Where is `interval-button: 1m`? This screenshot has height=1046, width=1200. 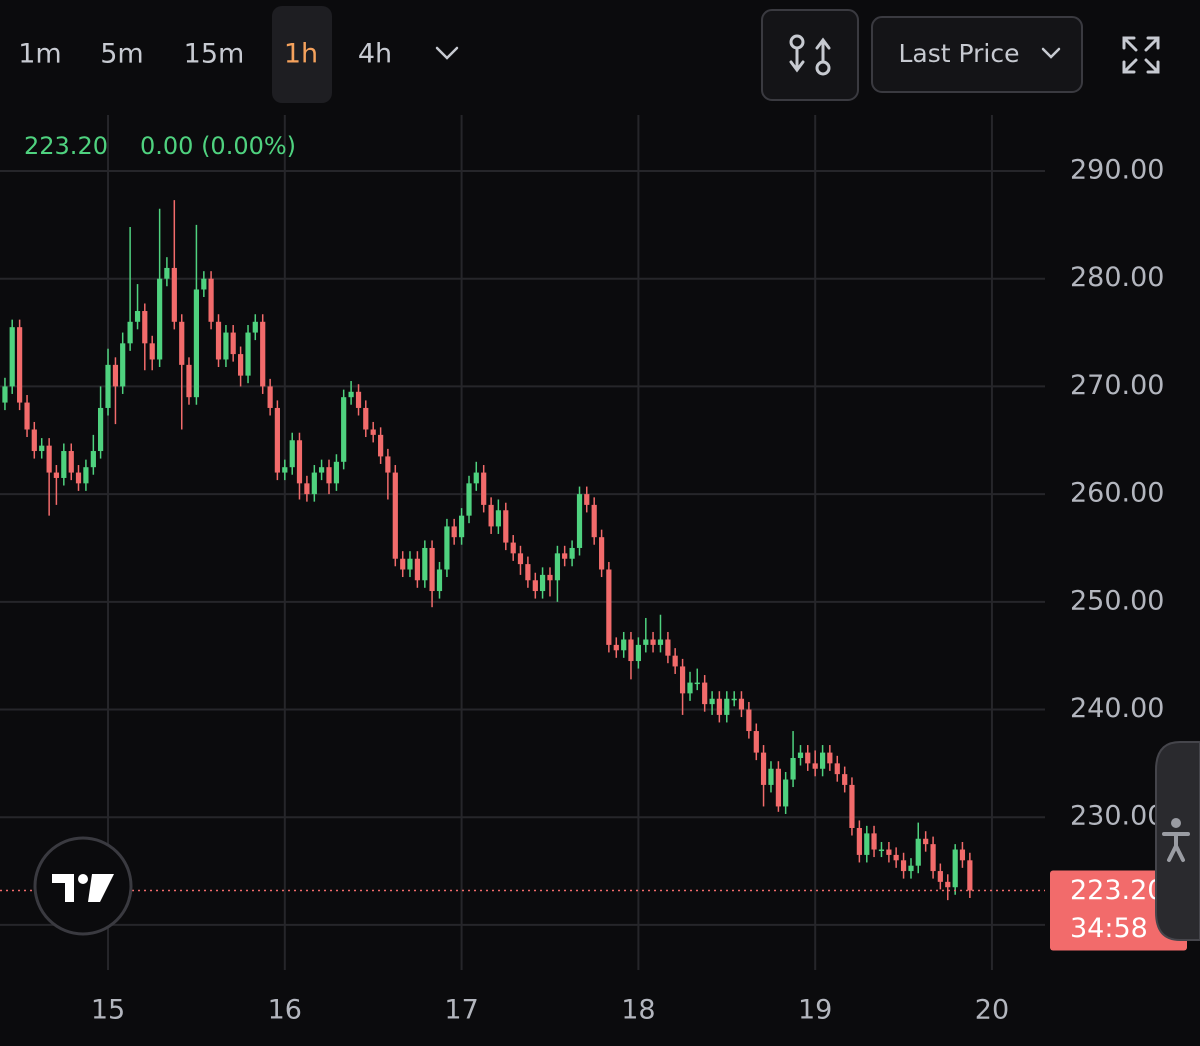 interval-button: 1m is located at coordinates (39, 54).